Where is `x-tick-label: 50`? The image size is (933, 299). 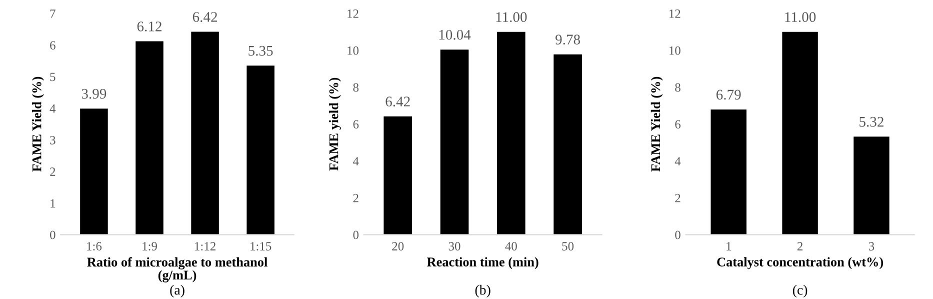
x-tick-label: 50 is located at coordinates (568, 246).